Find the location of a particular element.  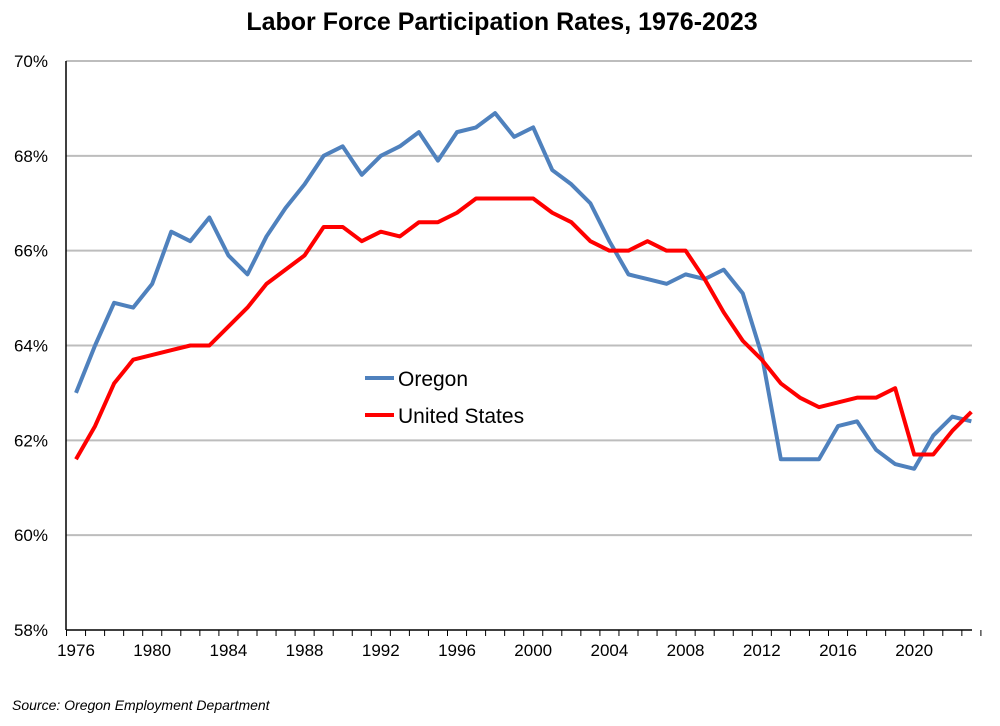

x-tick-label: 2020 is located at coordinates (914, 650).